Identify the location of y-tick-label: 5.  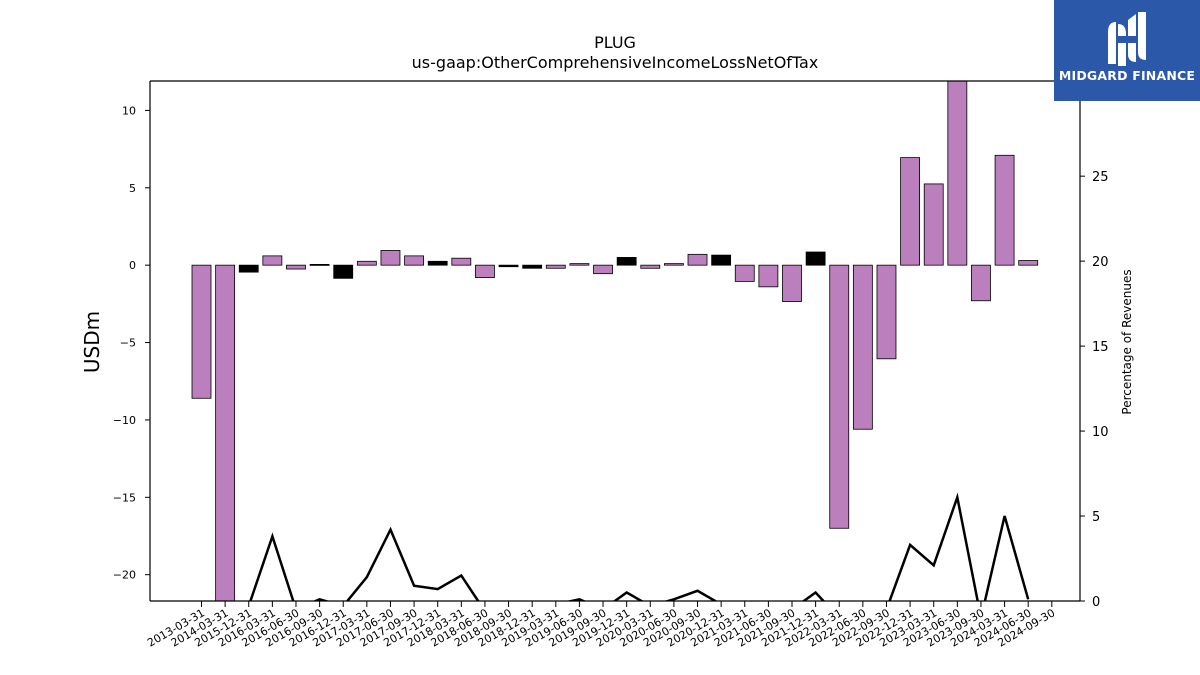
(132, 188).